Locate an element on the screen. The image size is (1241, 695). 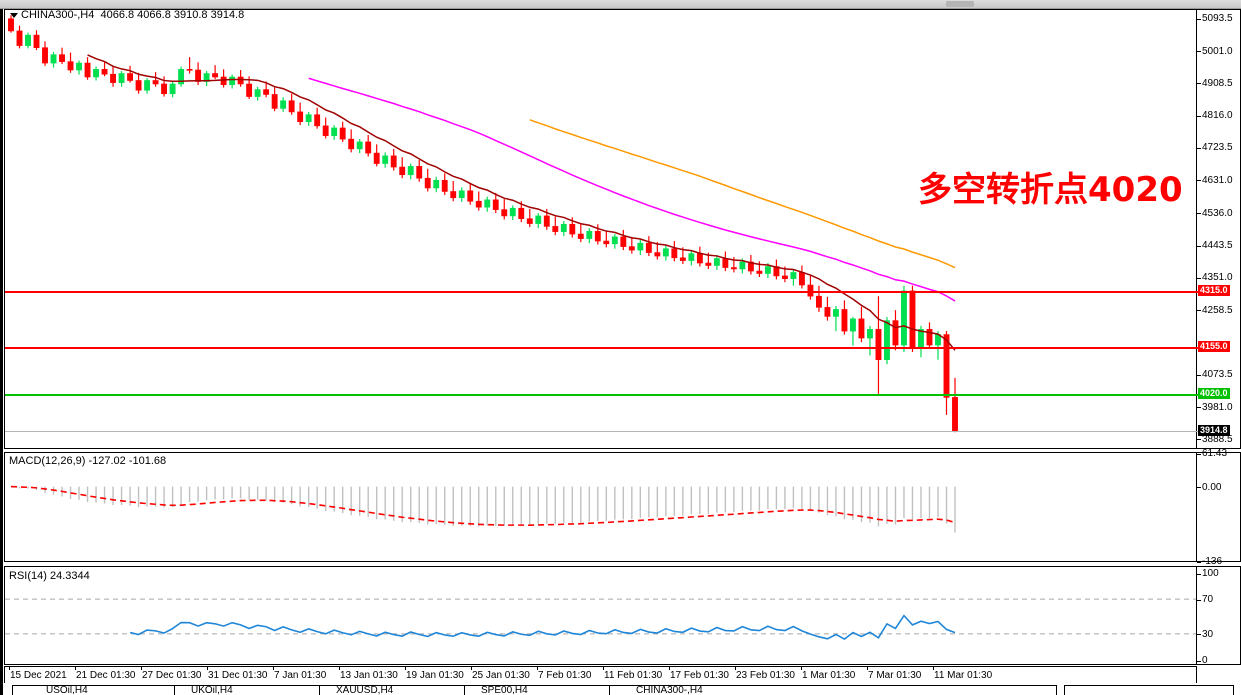
price-tick-label: 4351.0 is located at coordinates (1215, 278).